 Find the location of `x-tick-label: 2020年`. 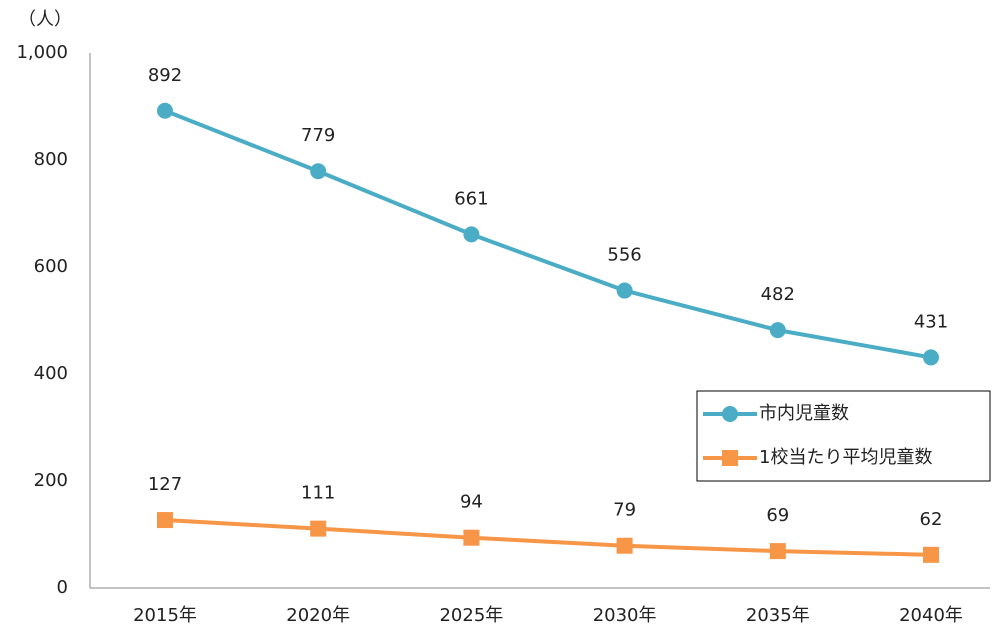

x-tick-label: 2020年 is located at coordinates (318, 615).